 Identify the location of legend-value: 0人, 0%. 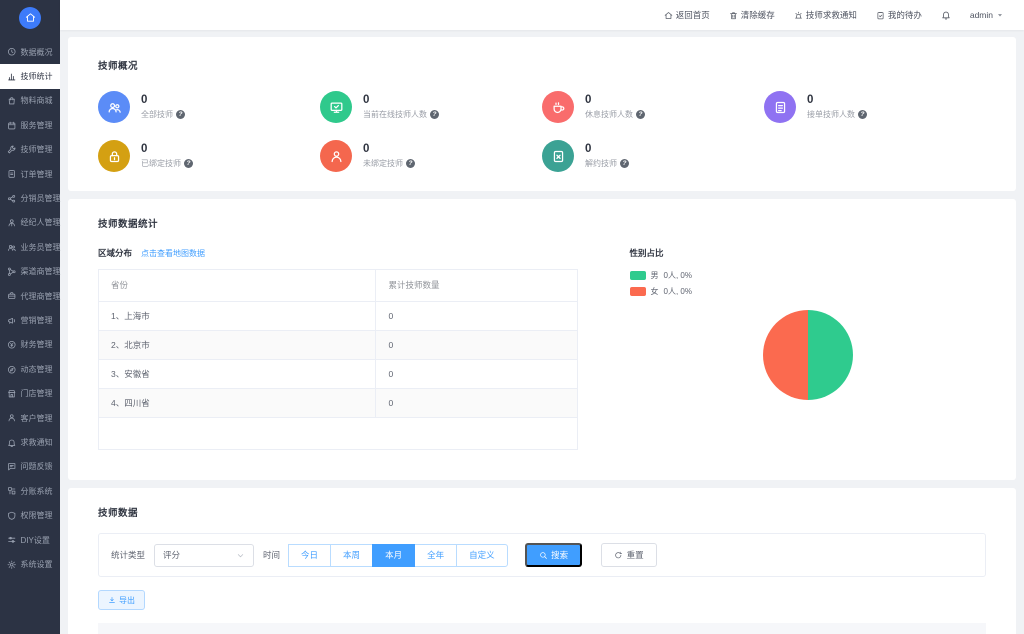
(677, 291).